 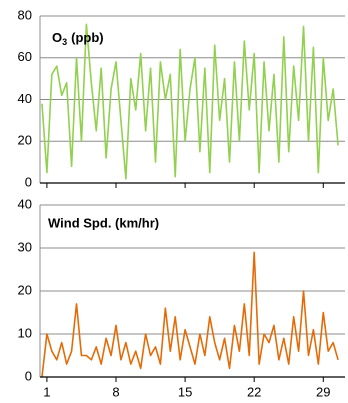 What do you see at coordinates (254, 391) in the screenshot?
I see `x-tick-label: 22` at bounding box center [254, 391].